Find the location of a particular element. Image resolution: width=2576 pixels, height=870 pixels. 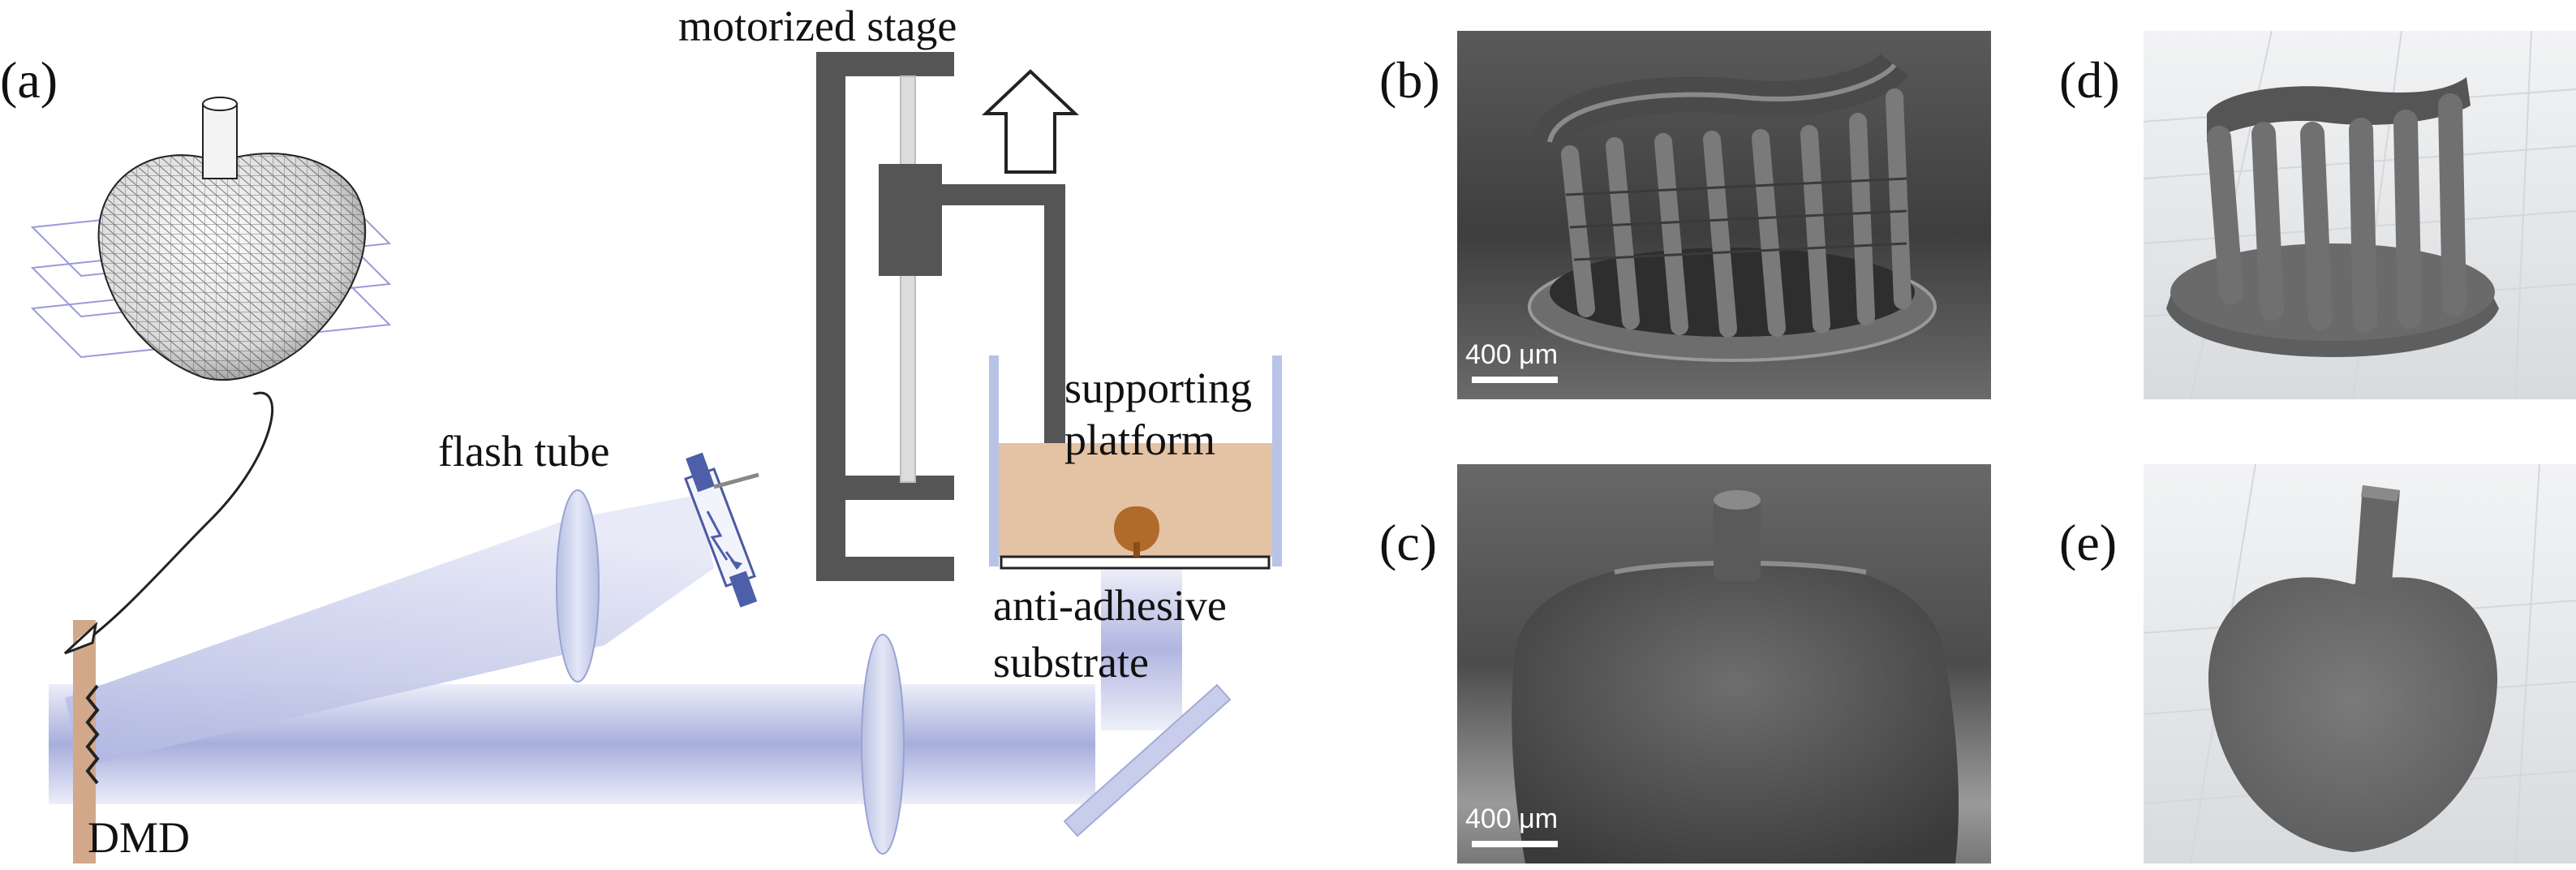

lens-lower is located at coordinates (883, 744).